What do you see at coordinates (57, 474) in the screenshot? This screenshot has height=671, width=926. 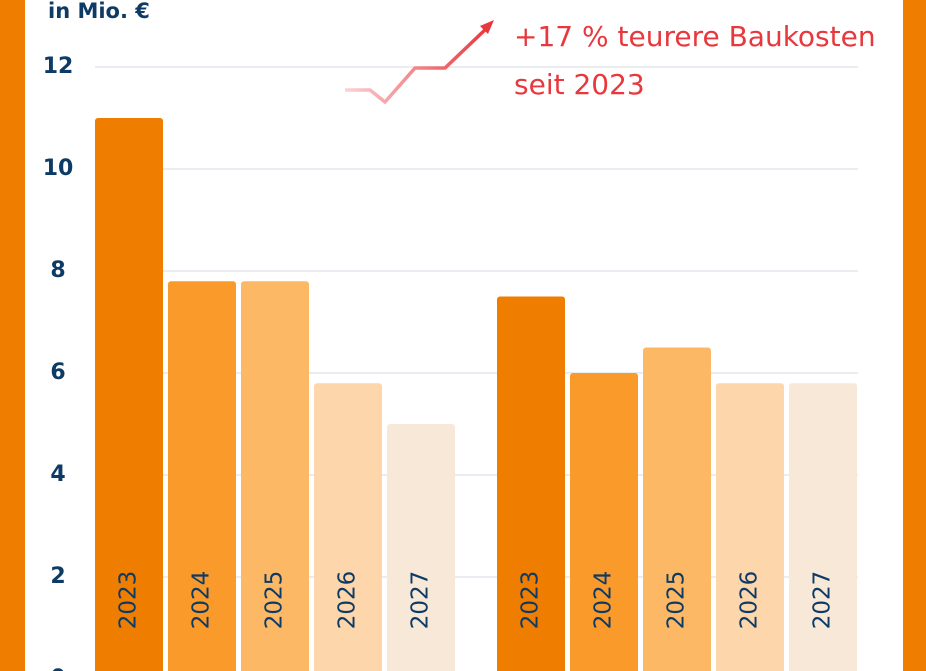 I see `y-tick-label: 4` at bounding box center [57, 474].